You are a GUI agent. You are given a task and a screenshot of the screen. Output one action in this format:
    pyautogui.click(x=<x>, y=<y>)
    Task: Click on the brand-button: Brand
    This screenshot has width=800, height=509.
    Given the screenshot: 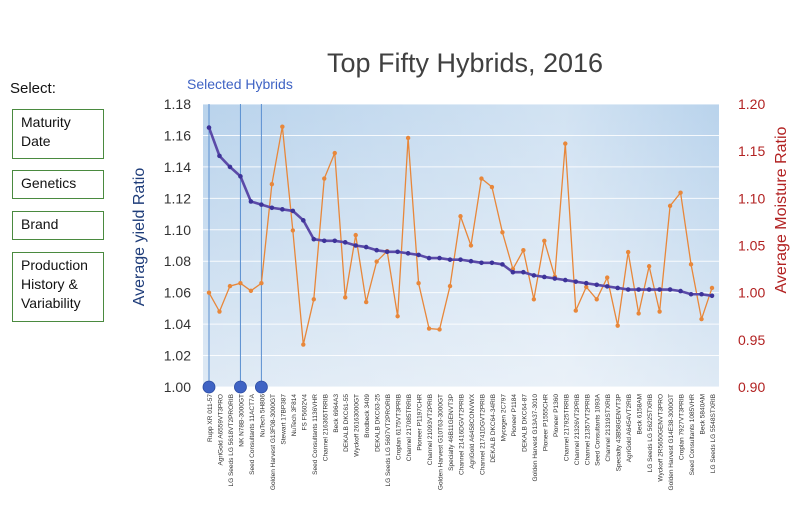 What is the action you would take?
    pyautogui.click(x=58, y=225)
    